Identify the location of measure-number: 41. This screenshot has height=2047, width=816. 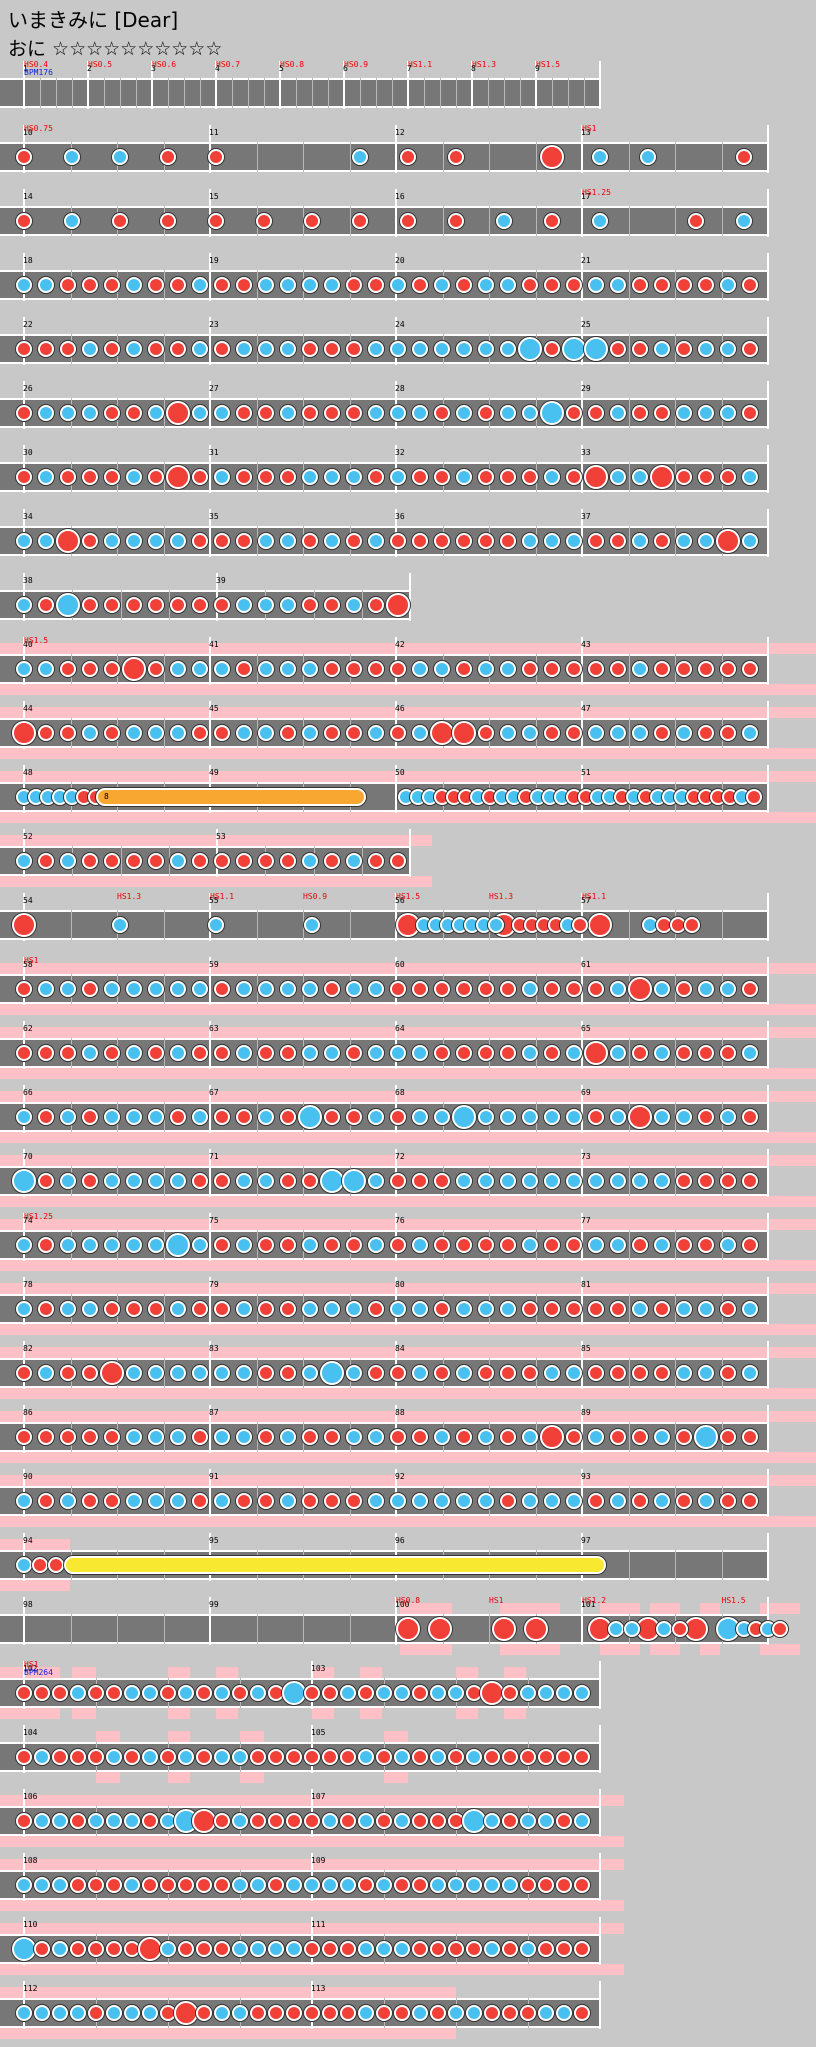
(214, 644).